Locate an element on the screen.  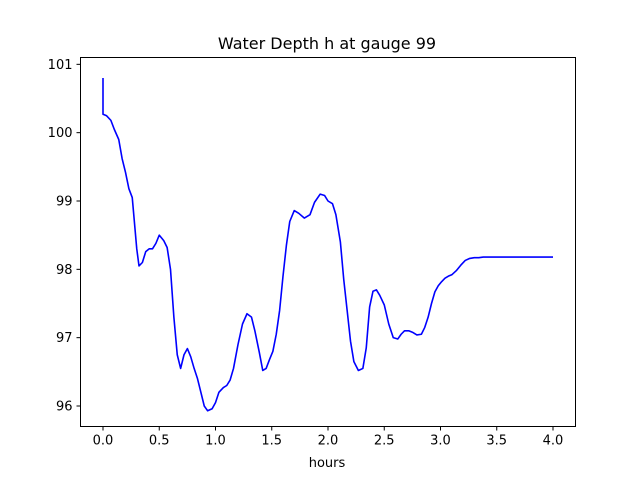
x-tick-label: 1.0 is located at coordinates (215, 441).